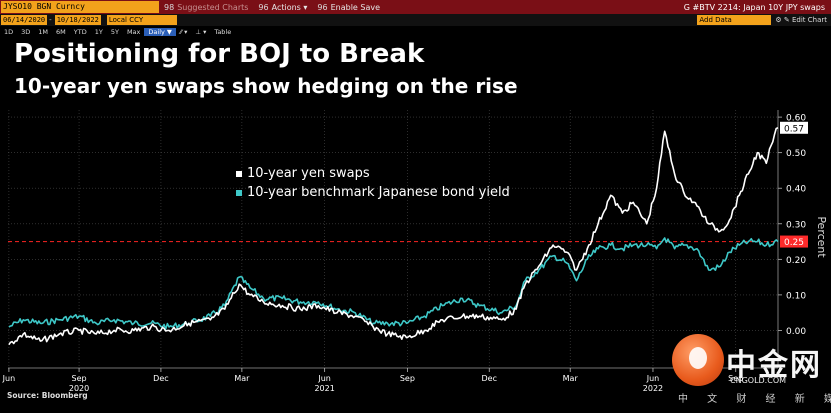 The image size is (831, 413). What do you see at coordinates (322, 7) in the screenshot?
I see `enable-save-number: 96` at bounding box center [322, 7].